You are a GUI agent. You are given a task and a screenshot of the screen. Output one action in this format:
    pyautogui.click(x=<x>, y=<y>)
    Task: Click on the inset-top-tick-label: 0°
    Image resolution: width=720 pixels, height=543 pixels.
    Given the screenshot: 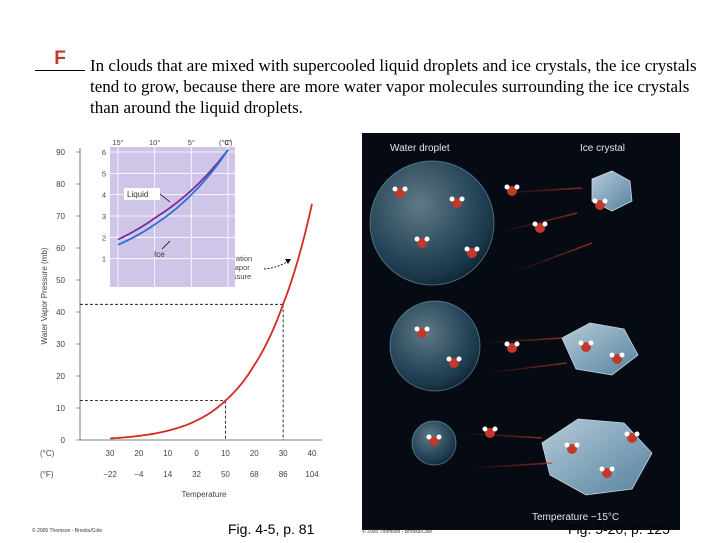 What is the action you would take?
    pyautogui.click(x=227, y=142)
    